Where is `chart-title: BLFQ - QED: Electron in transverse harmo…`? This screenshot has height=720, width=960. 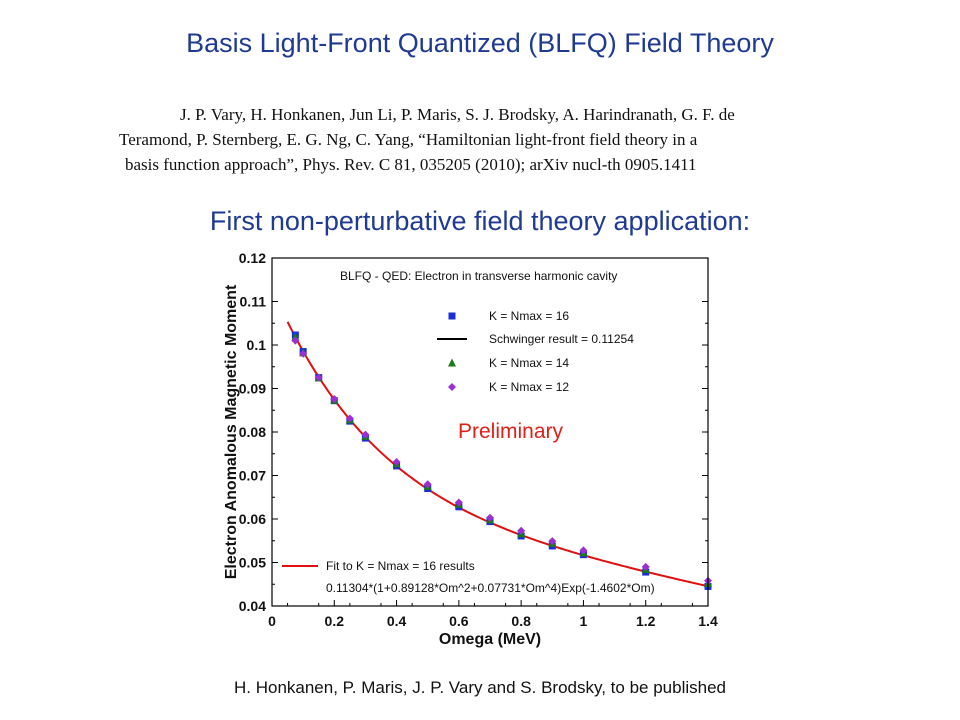
chart-title: BLFQ - QED: Electron in transverse harmo… is located at coordinates (478, 276).